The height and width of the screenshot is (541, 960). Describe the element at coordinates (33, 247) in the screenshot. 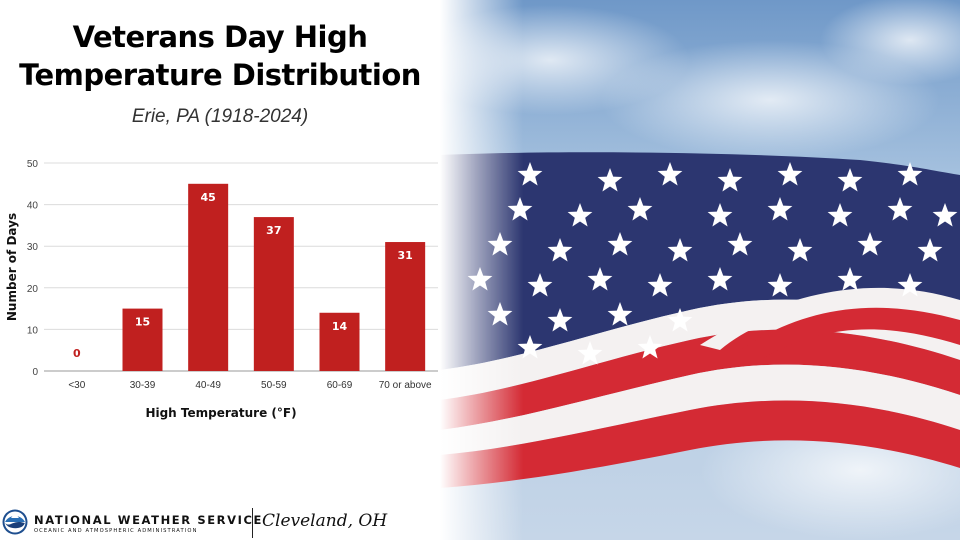

I see `y-tick-label: 30` at that location.